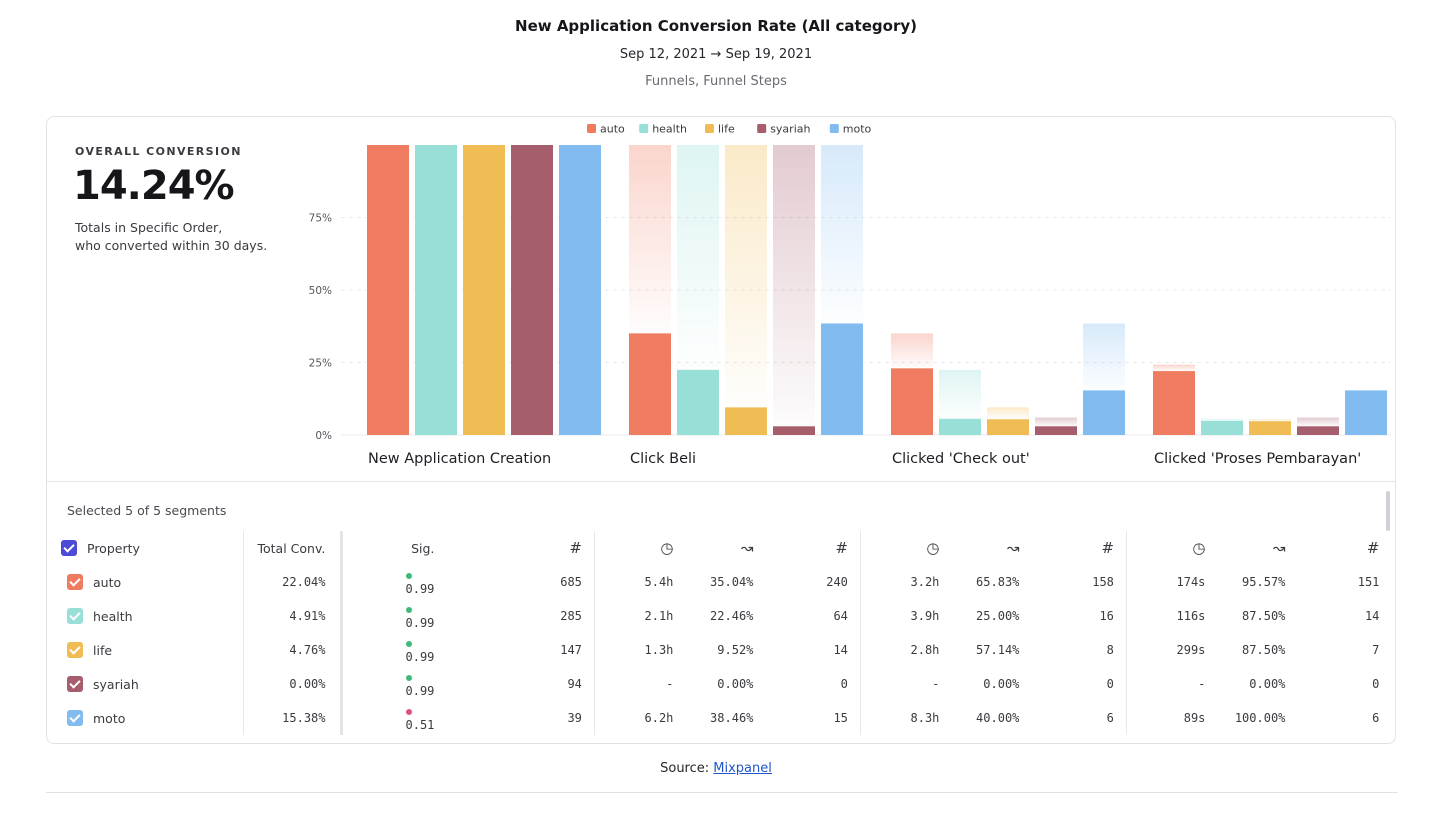 The image size is (1432, 816). What do you see at coordinates (304, 718) in the screenshot?
I see `total-conv-value: 15.38%` at bounding box center [304, 718].